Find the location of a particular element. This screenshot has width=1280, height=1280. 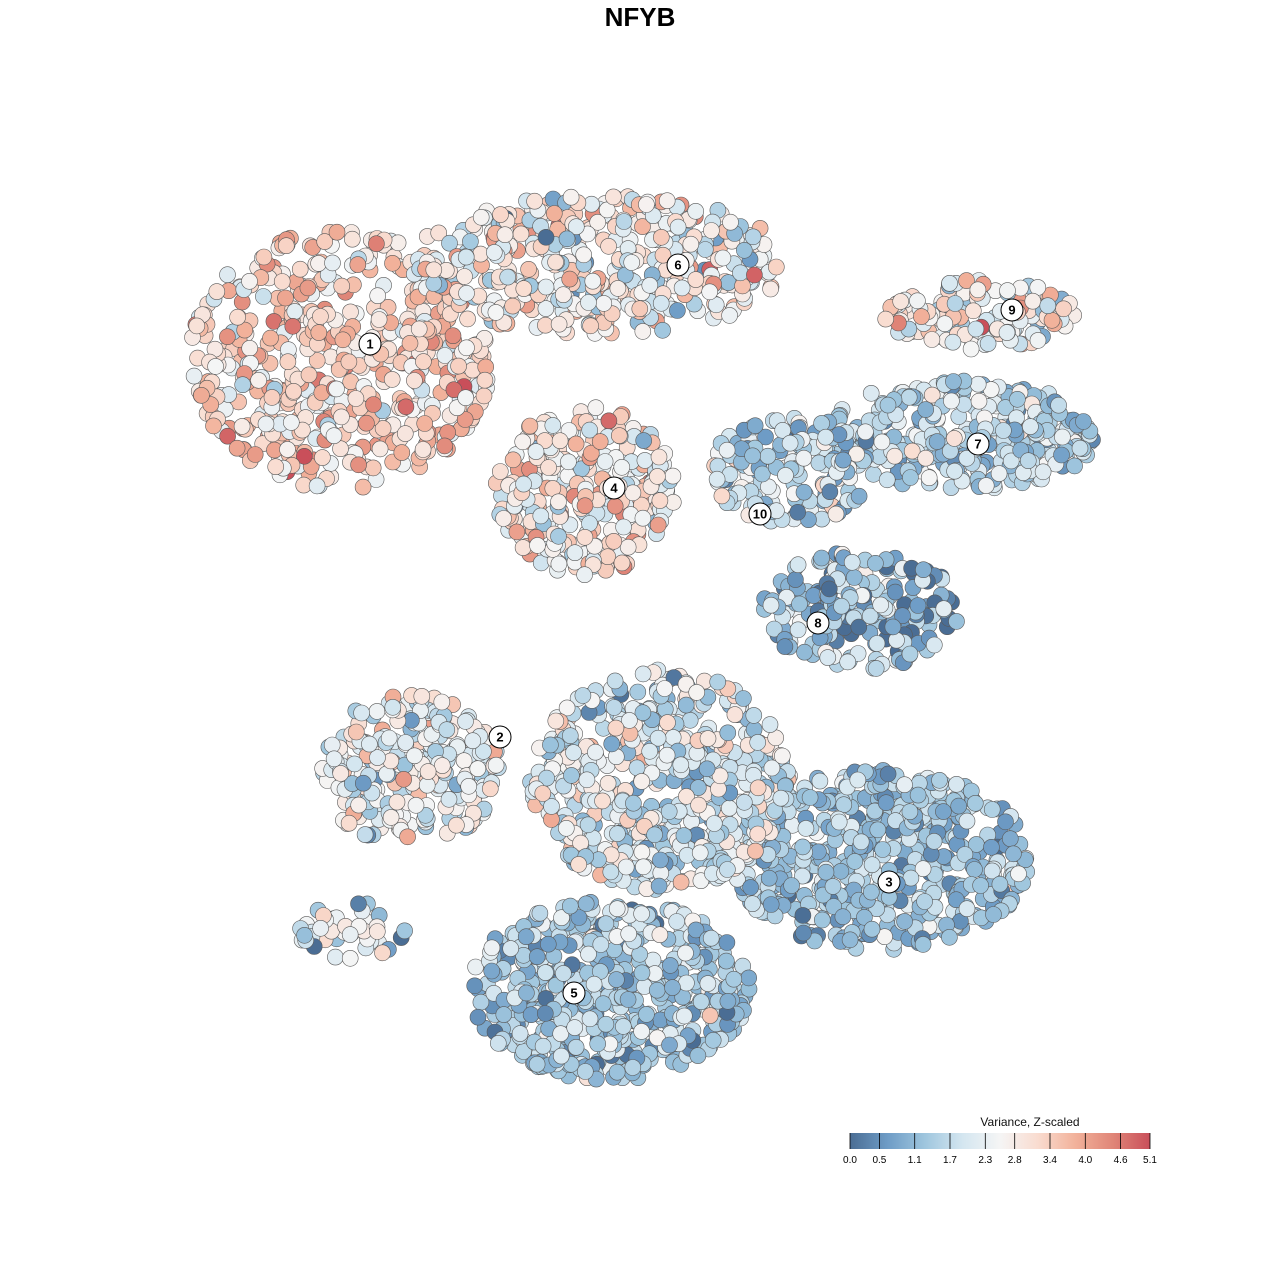

cluster-label-text: 9 is located at coordinates (1011, 310).